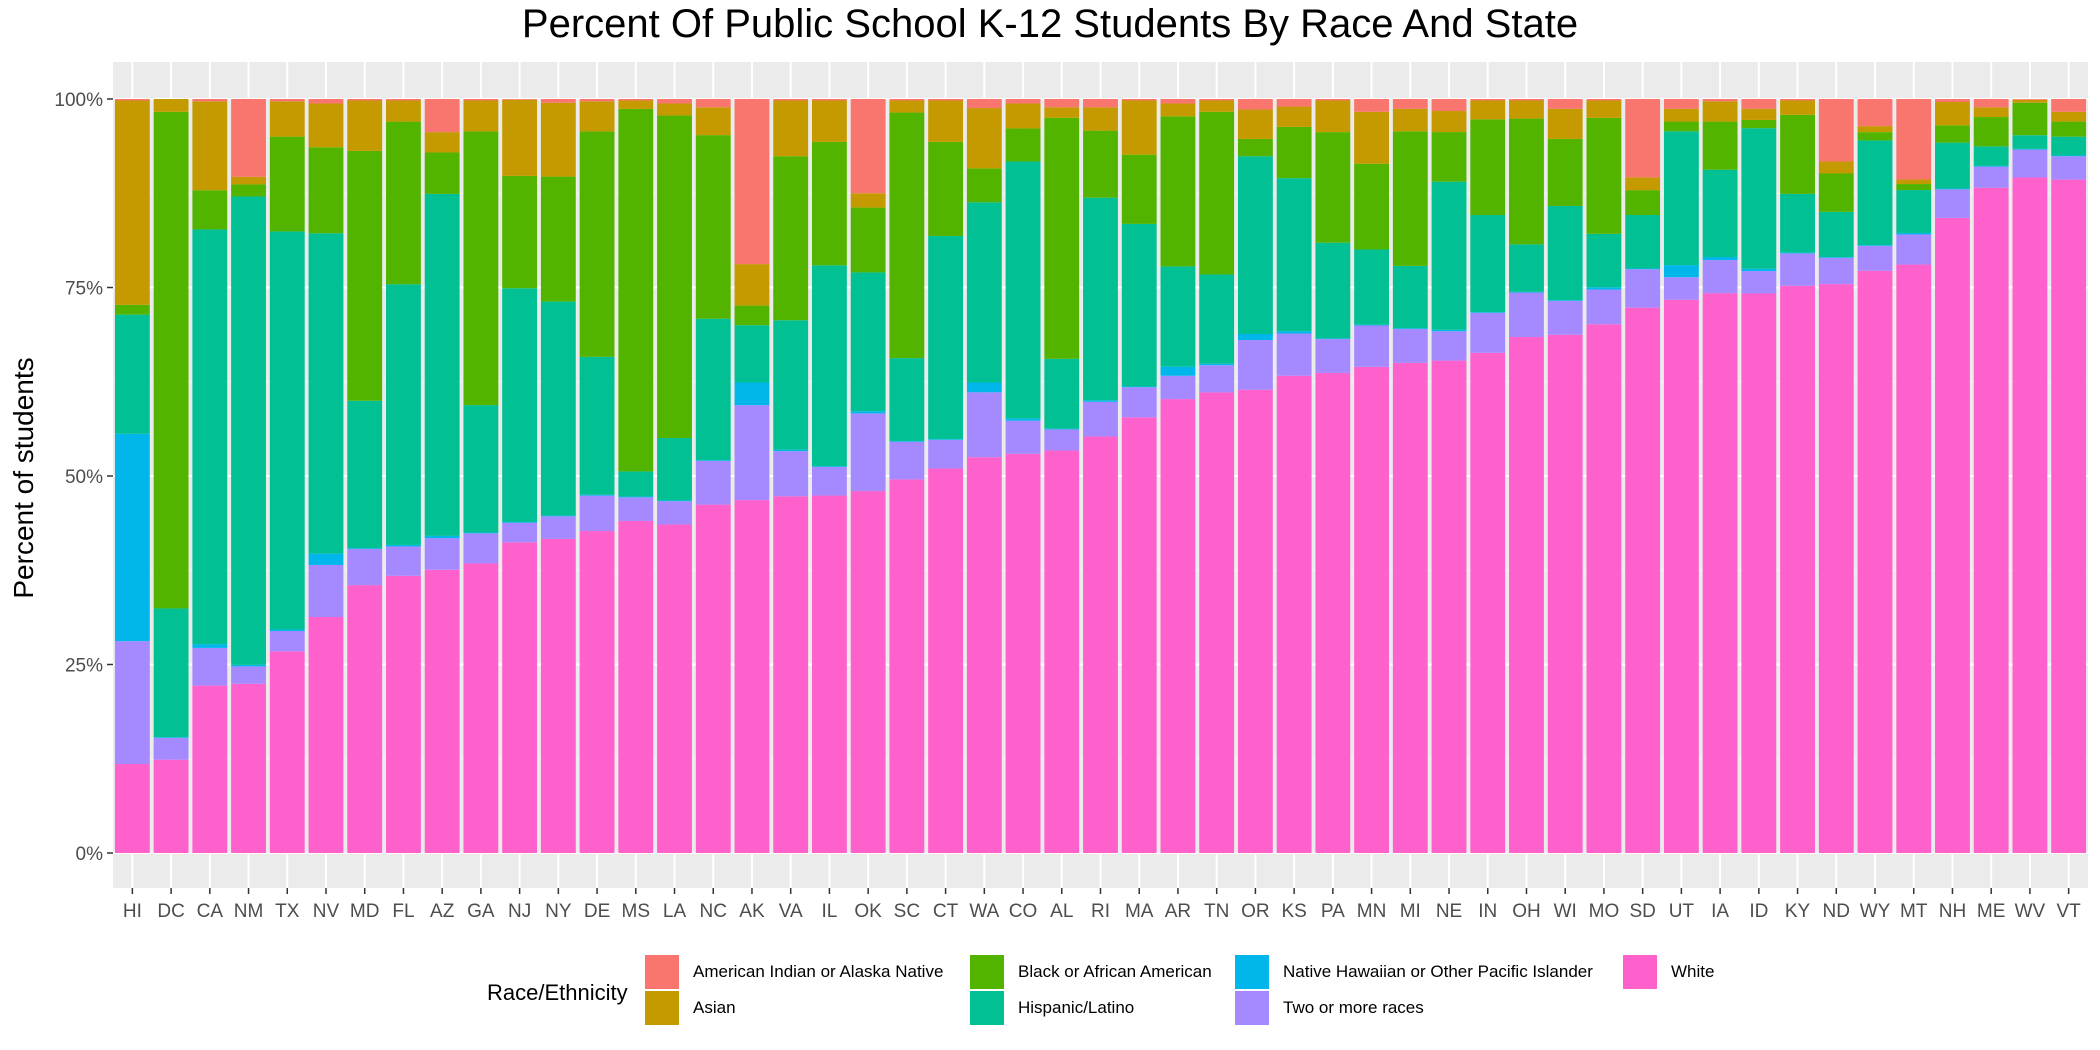 This screenshot has height=1050, width=2100. Describe the element at coordinates (1371, 206) in the screenshot. I see `bar-segment-mn-black-or-african-american` at that location.